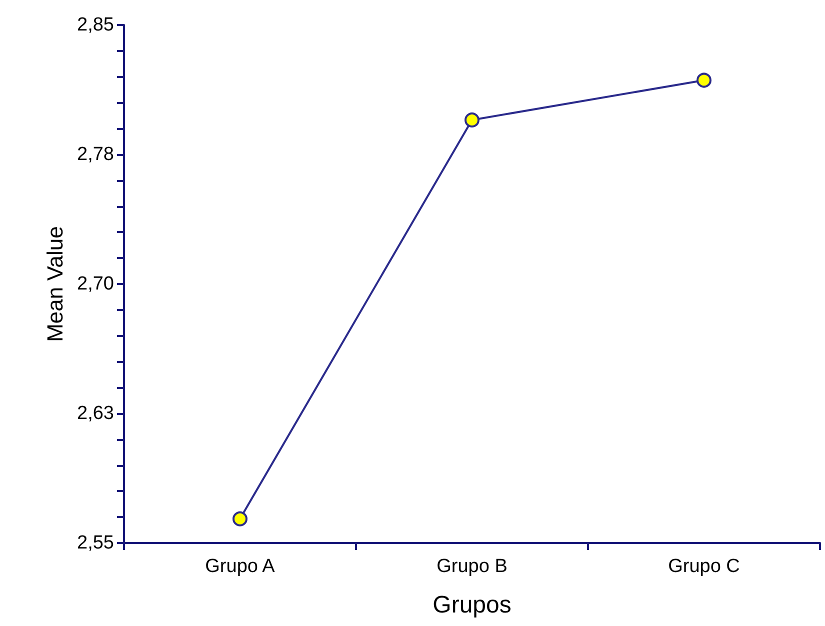 The image size is (825, 626). Describe the element at coordinates (95, 25) in the screenshot. I see `y-tick-label: 2,85` at that location.